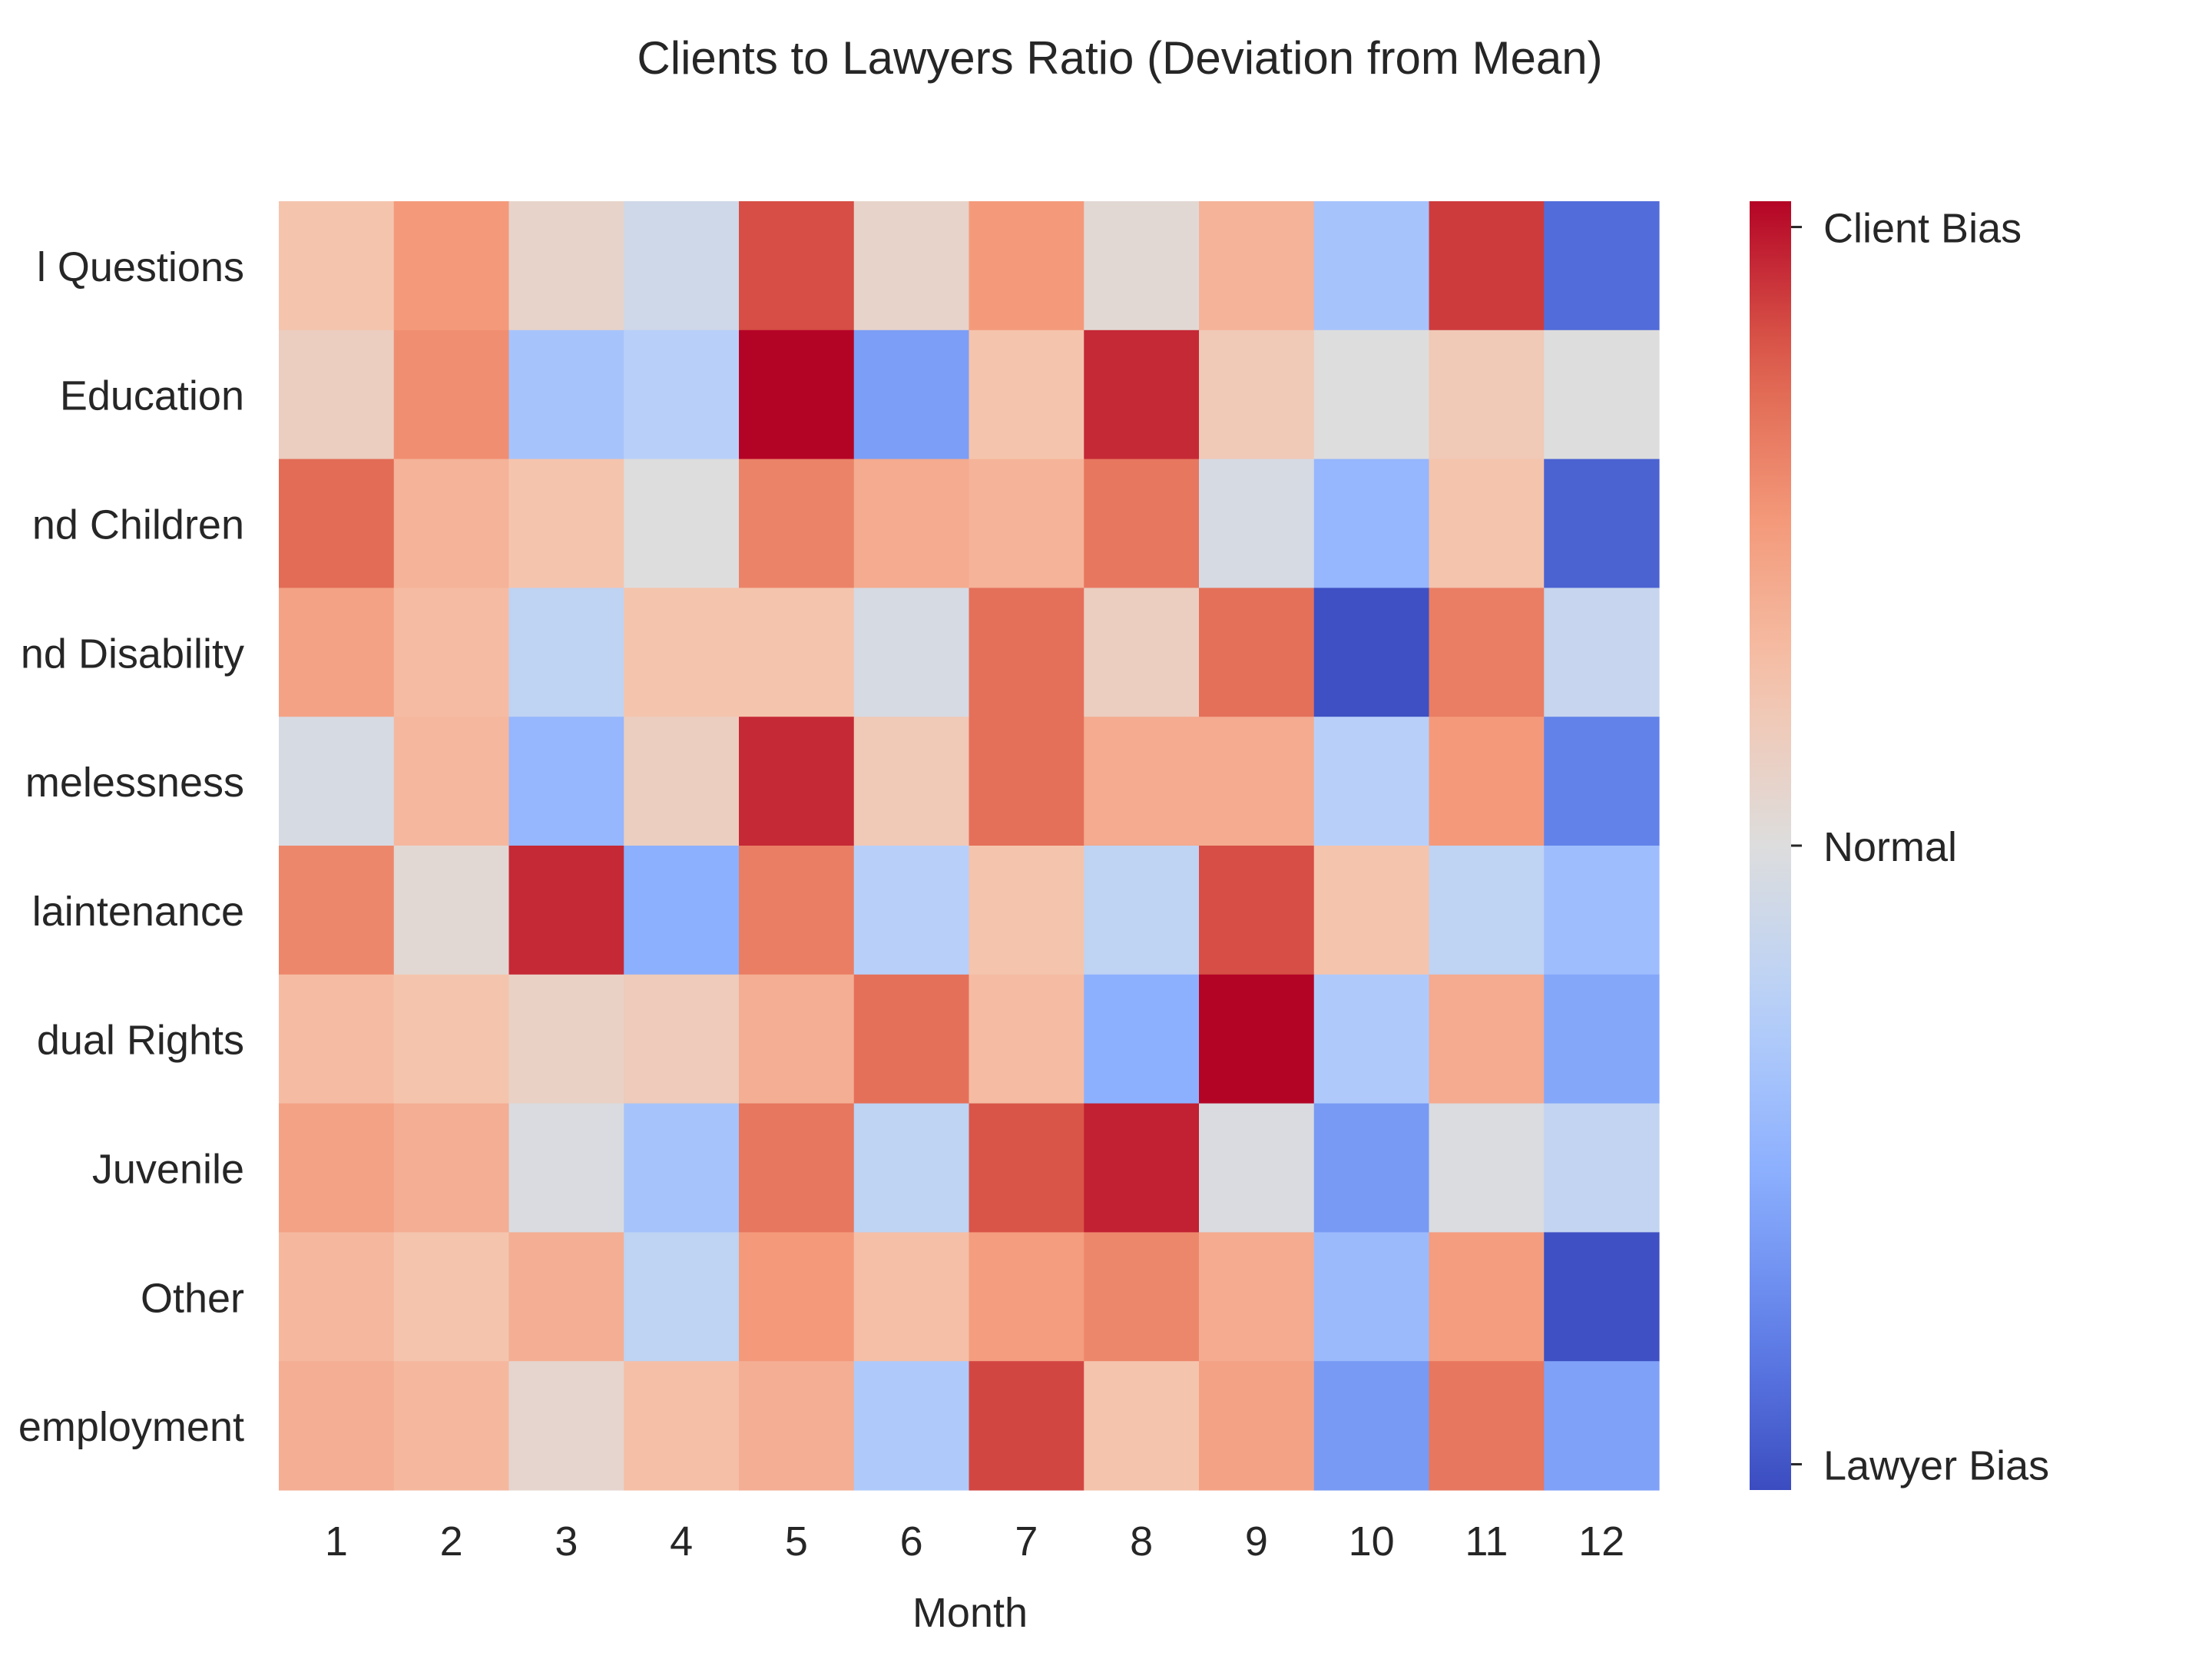 This screenshot has width=2212, height=1659. Describe the element at coordinates (911, 1541) in the screenshot. I see `x-tick-label: 6` at that location.